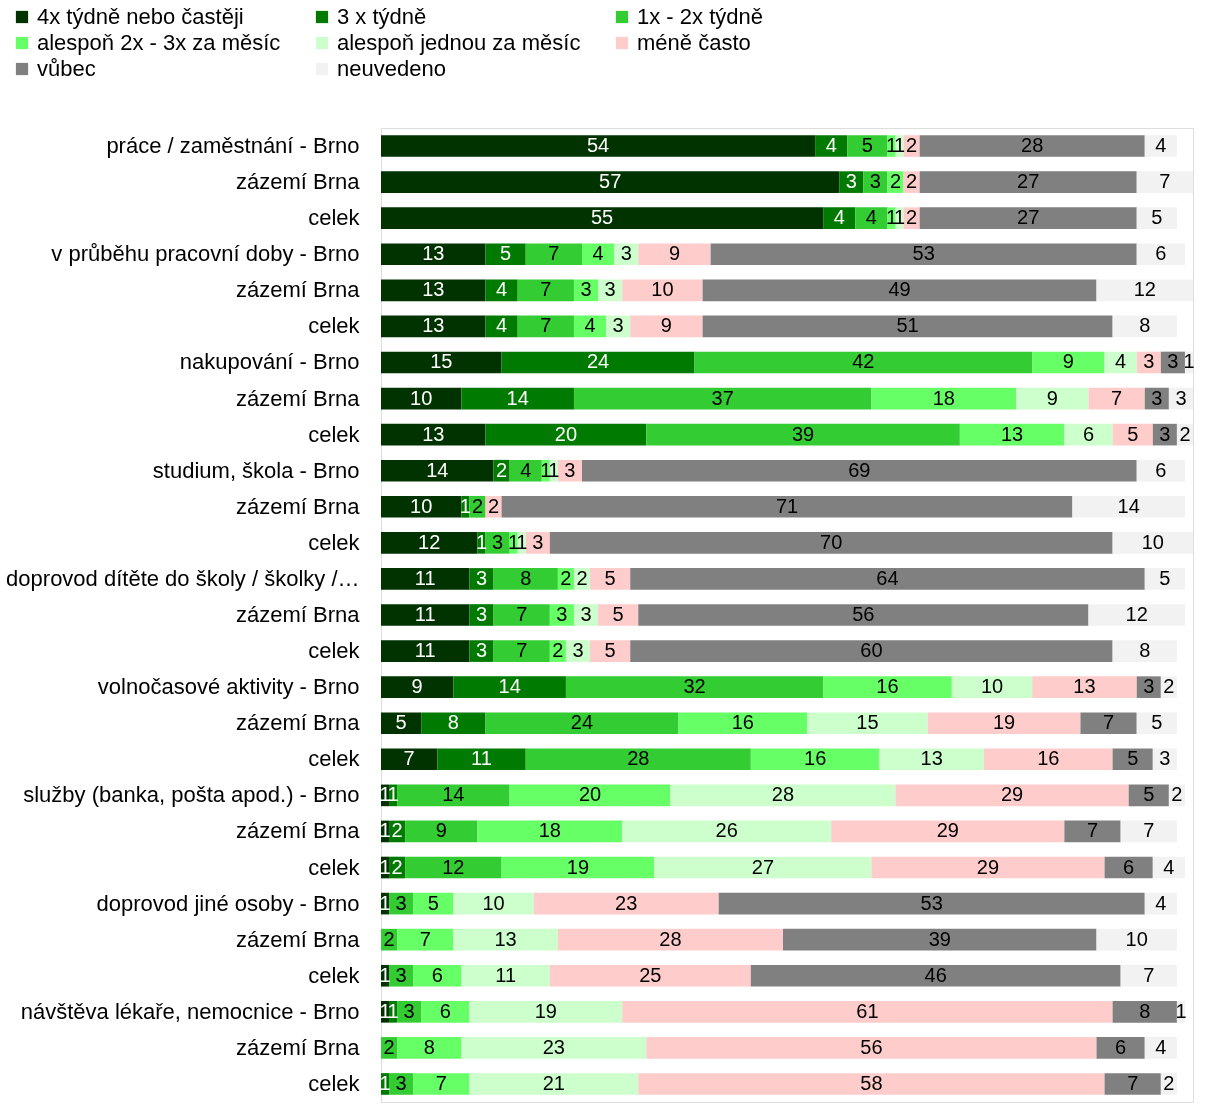 Image resolution: width=1213 pixels, height=1113 pixels. I want to click on data-label: 27, so click(763, 866).